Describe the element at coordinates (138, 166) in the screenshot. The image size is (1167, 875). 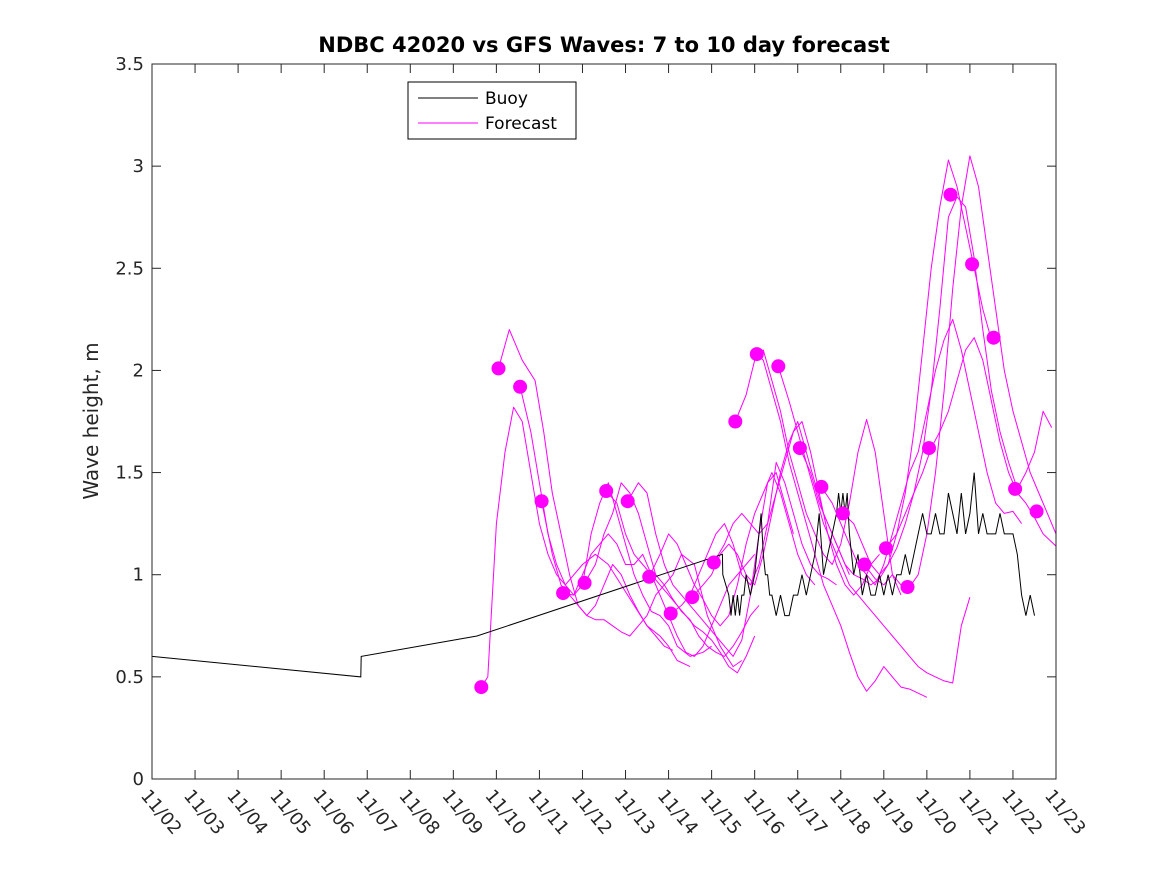
I see `y-tick-label: 3` at that location.